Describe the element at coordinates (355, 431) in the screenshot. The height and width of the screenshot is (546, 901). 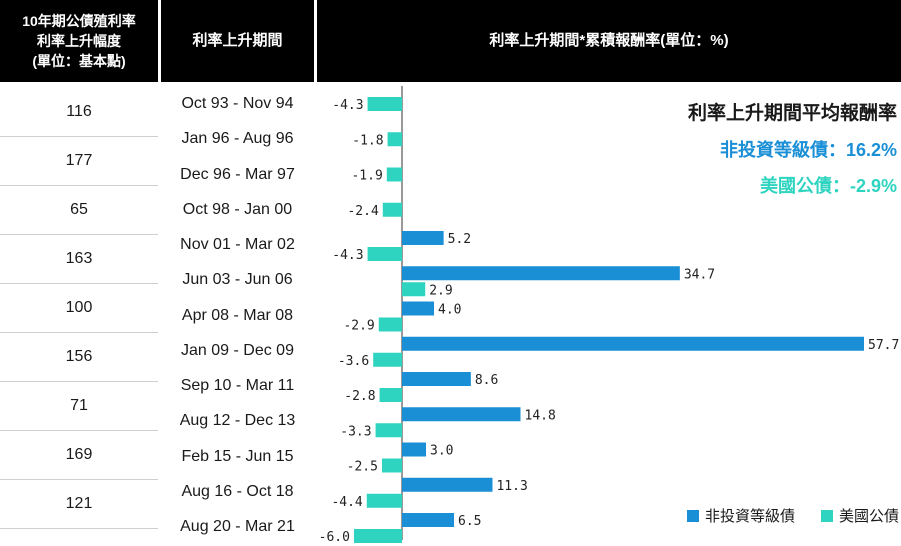
I see `ust-value-label: -3.3` at that location.